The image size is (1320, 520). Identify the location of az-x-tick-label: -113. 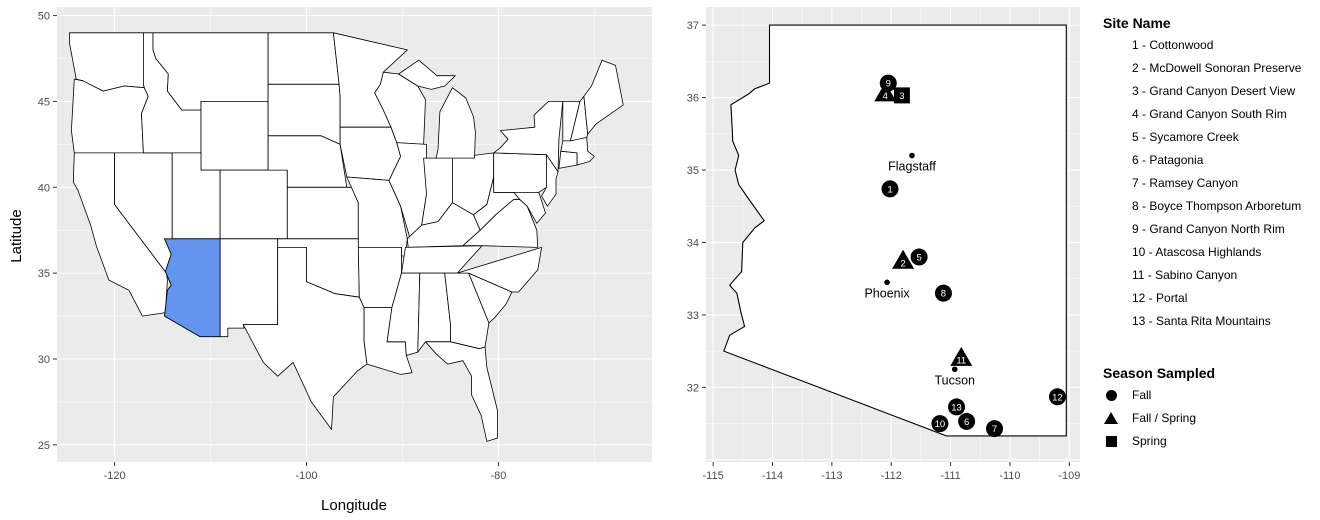
(831, 476).